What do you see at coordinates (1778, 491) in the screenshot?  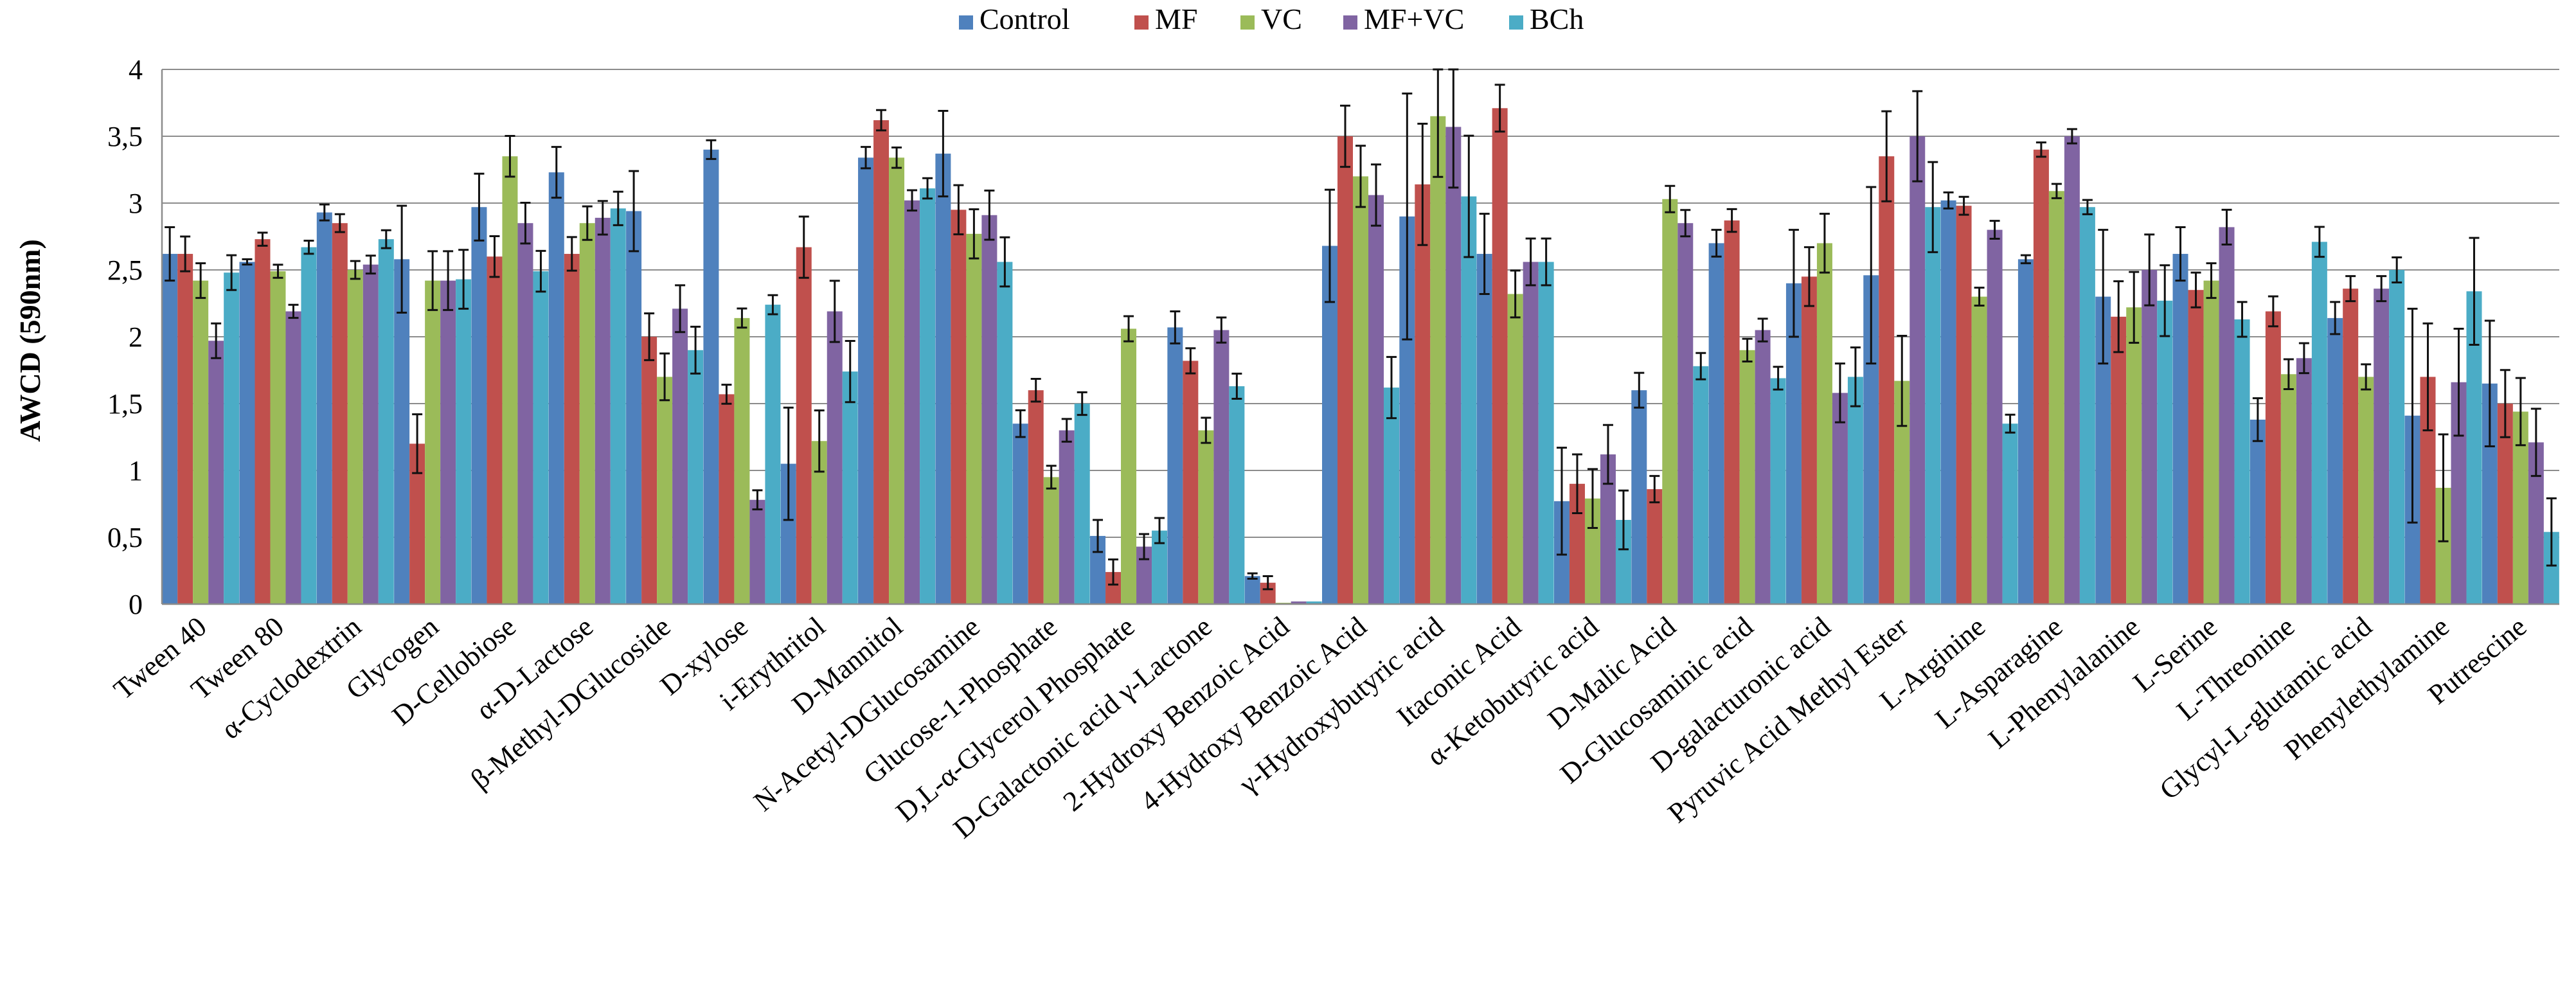 I see `bar-bch-d-glucosaminic-acid` at bounding box center [1778, 491].